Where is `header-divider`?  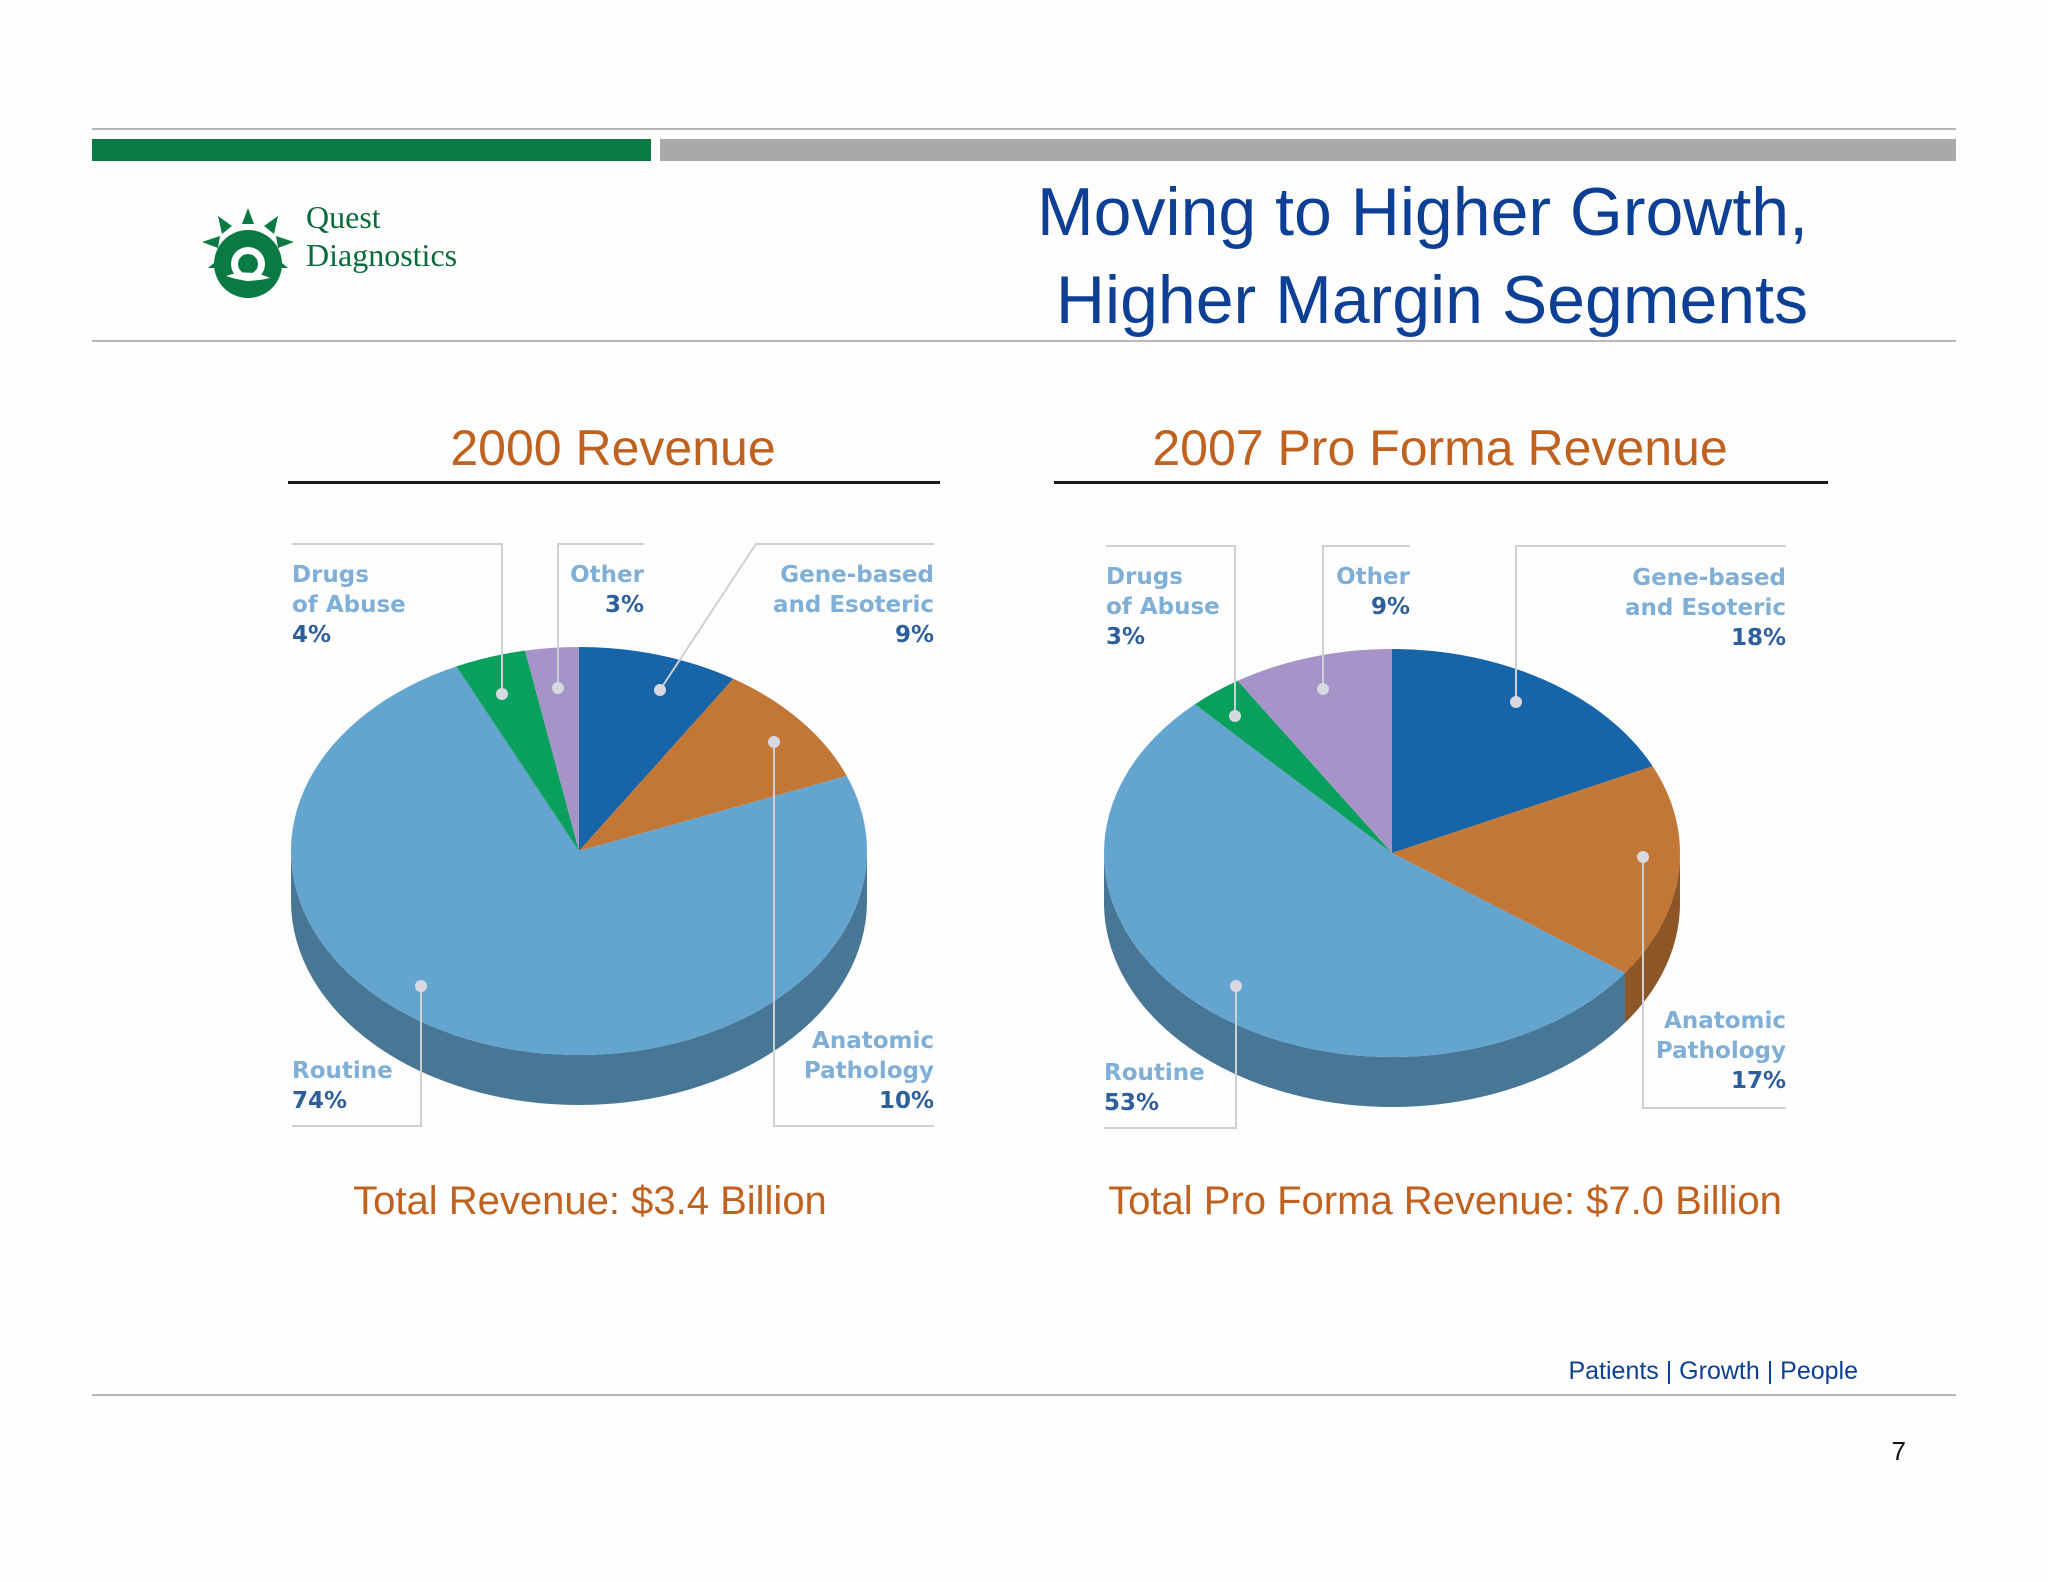
header-divider is located at coordinates (1024, 341).